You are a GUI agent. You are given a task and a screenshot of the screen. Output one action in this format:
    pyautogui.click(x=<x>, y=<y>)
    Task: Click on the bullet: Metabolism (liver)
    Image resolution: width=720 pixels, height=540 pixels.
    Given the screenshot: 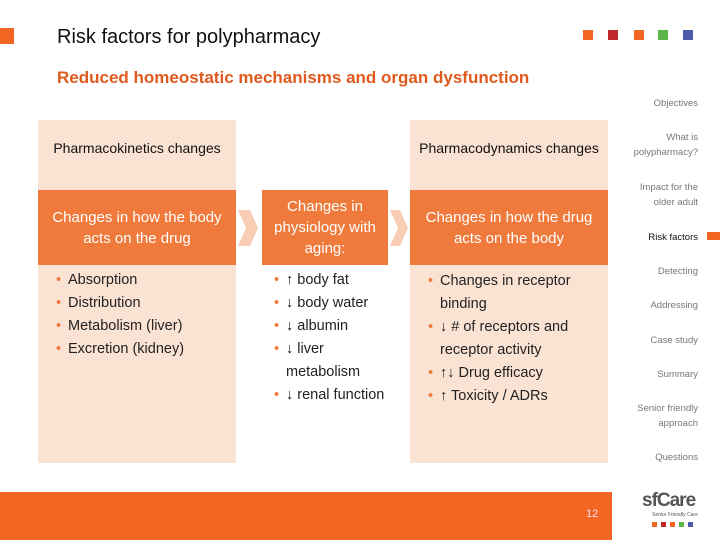 What is the action you would take?
    pyautogui.click(x=143, y=326)
    